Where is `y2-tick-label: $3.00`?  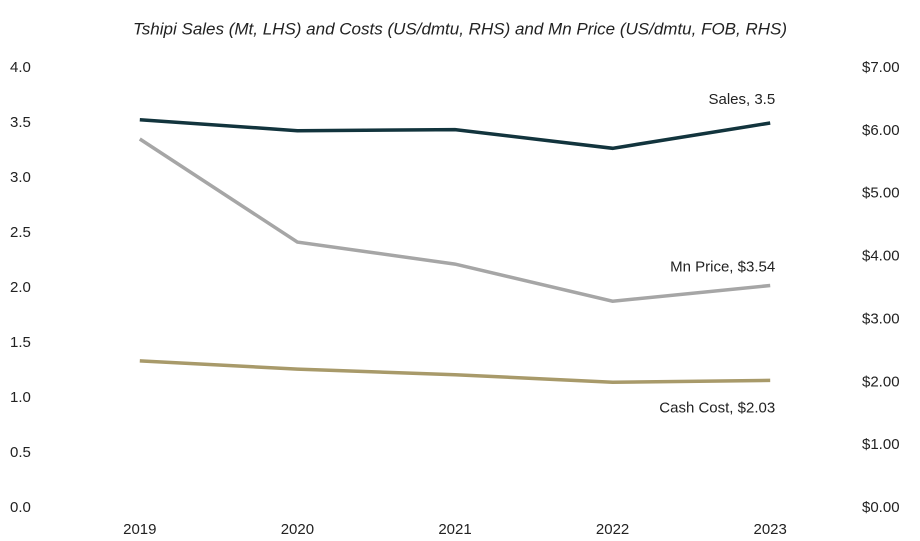 y2-tick-label: $3.00 is located at coordinates (881, 318).